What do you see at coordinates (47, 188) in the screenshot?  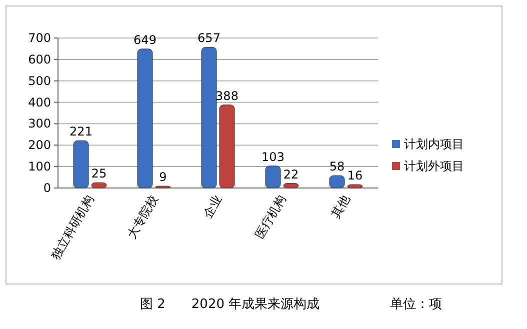 I see `y-tick-label: 0` at bounding box center [47, 188].